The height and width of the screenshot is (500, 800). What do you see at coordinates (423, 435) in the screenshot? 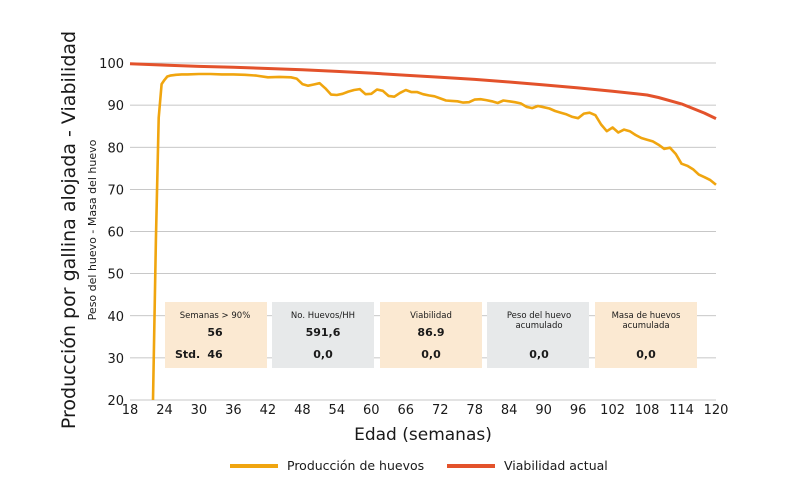
I see `x-axis-title: Edad (semanas)` at bounding box center [423, 435].